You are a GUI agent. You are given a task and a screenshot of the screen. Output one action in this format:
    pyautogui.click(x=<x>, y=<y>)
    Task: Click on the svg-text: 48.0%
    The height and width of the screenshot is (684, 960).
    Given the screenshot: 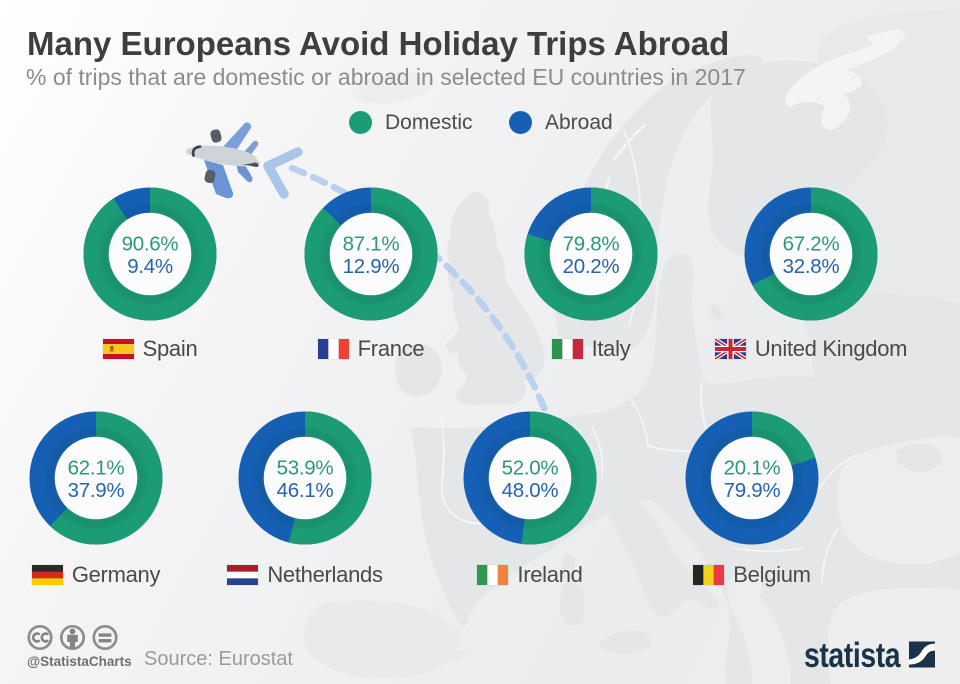 What is the action you would take?
    pyautogui.click(x=530, y=490)
    